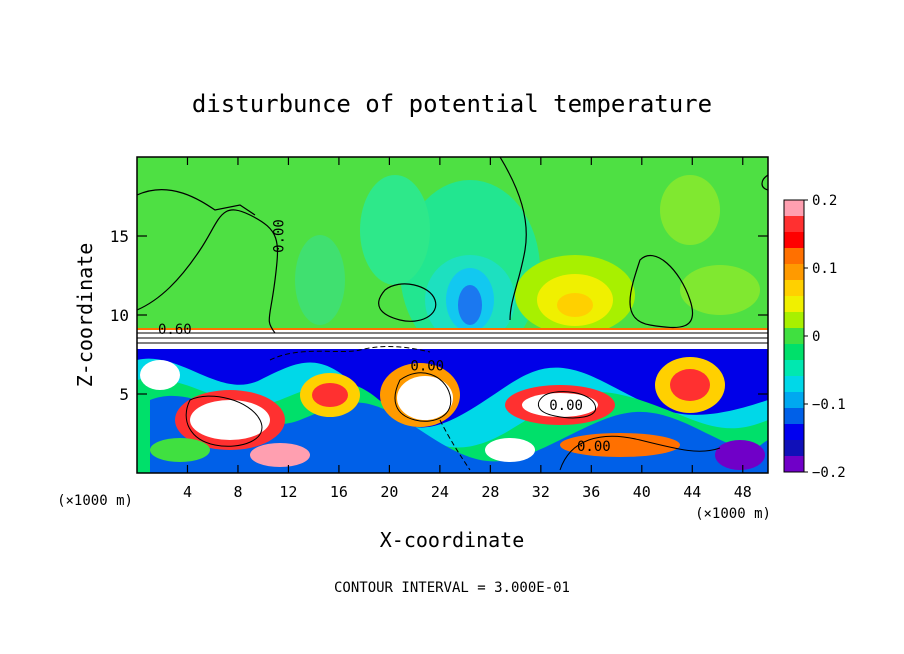  Describe the element at coordinates (339, 492) in the screenshot. I see `x-tick-label: 16` at that location.